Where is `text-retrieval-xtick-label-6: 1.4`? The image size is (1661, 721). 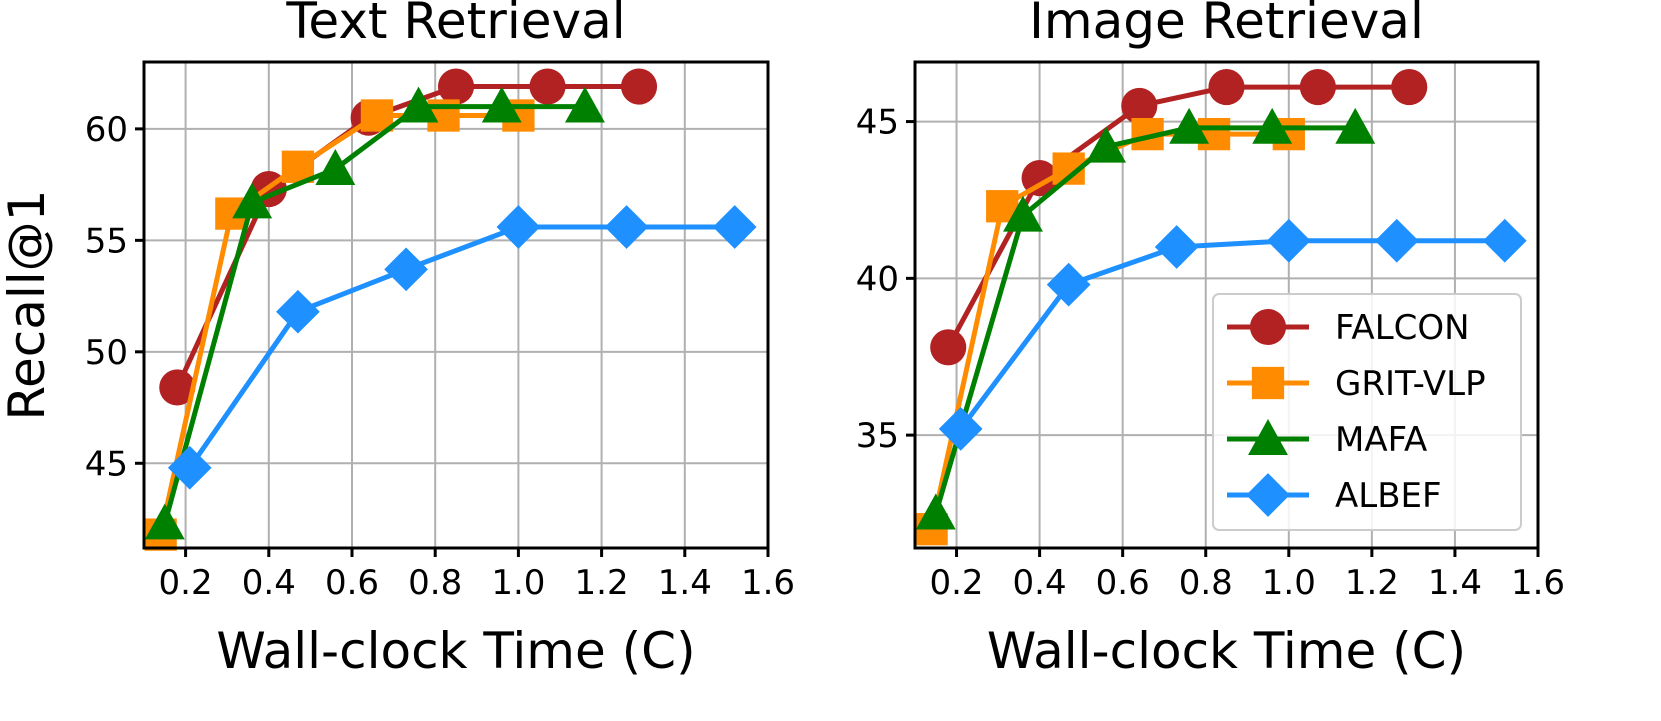 text-retrieval-xtick-label-6: 1.4 is located at coordinates (685, 583).